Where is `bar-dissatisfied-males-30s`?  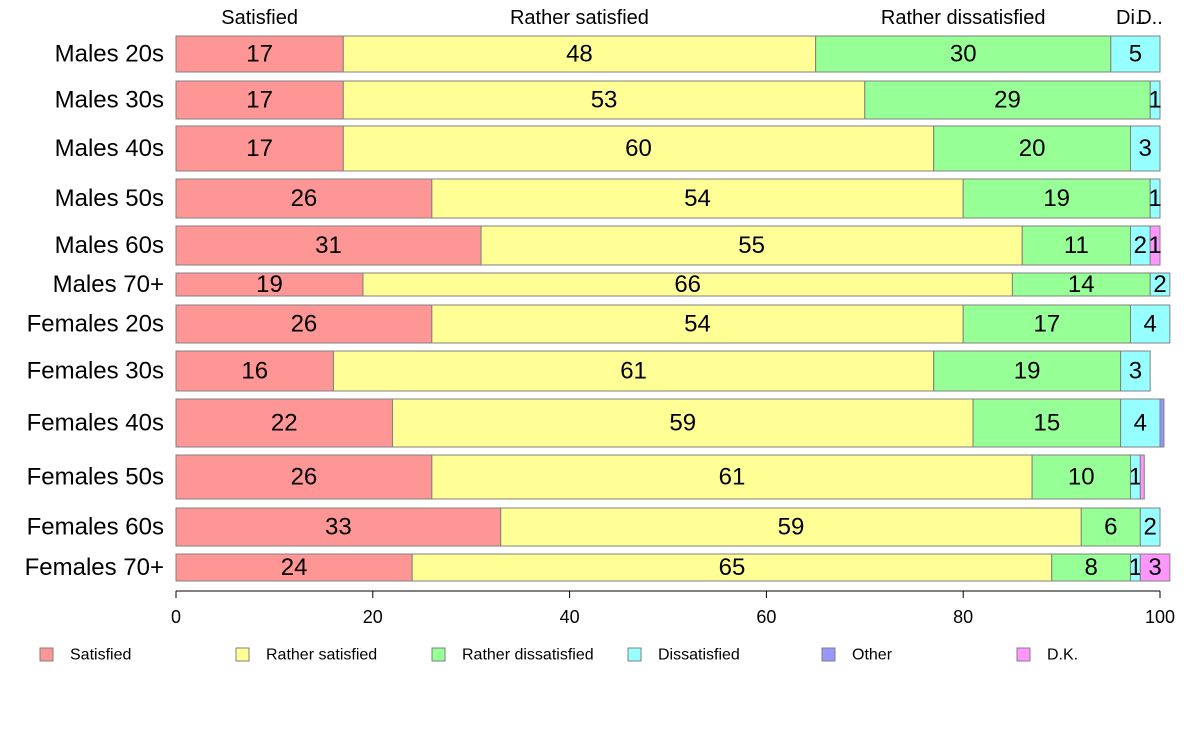 bar-dissatisfied-males-30s is located at coordinates (1155, 100).